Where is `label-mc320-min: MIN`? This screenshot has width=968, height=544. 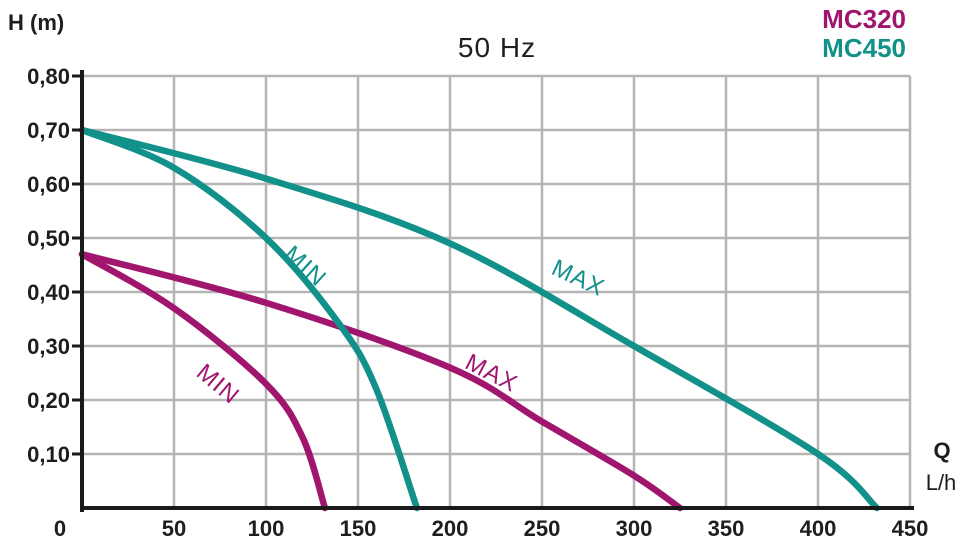 label-mc320-min: MIN is located at coordinates (217, 384).